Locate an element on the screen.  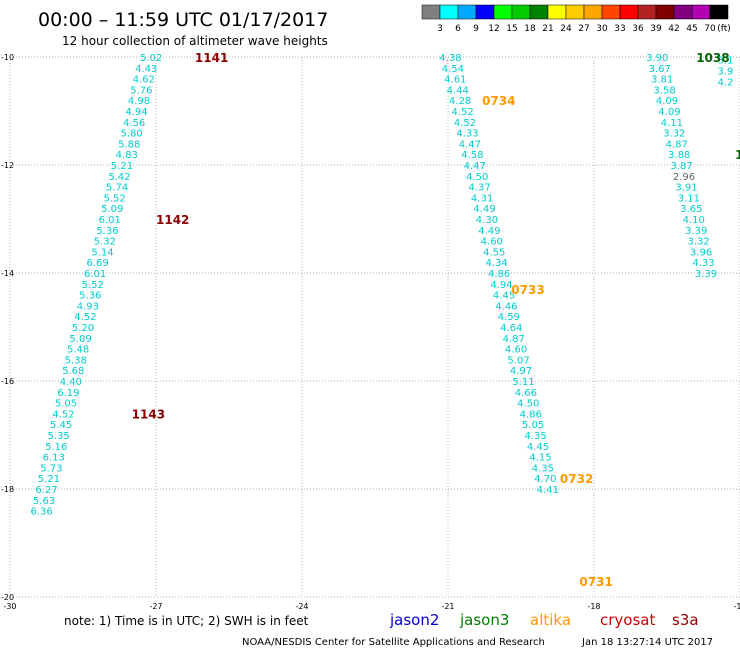
data-point: 6.01 is located at coordinates (95, 274).